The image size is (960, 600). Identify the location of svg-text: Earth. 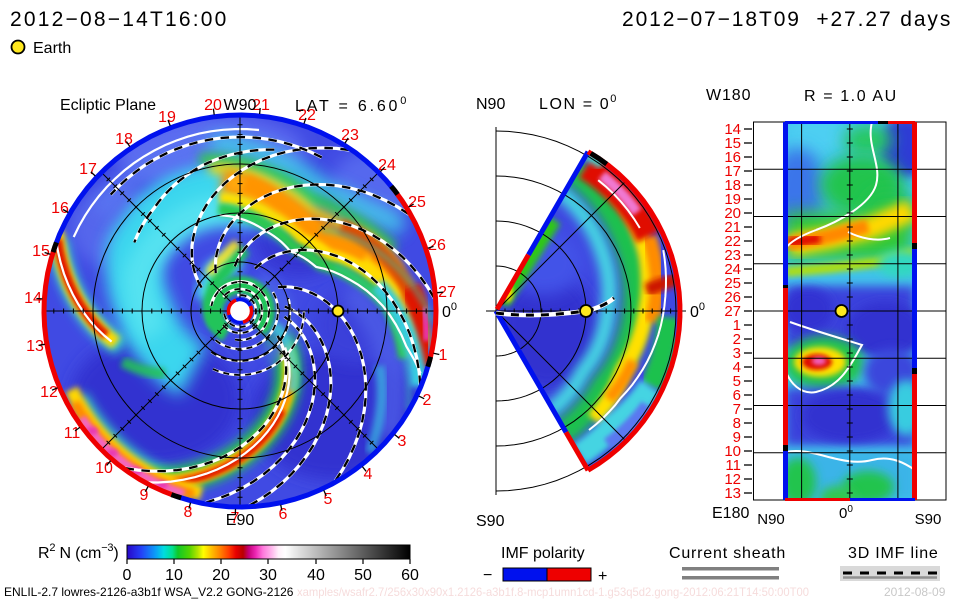
(52, 48).